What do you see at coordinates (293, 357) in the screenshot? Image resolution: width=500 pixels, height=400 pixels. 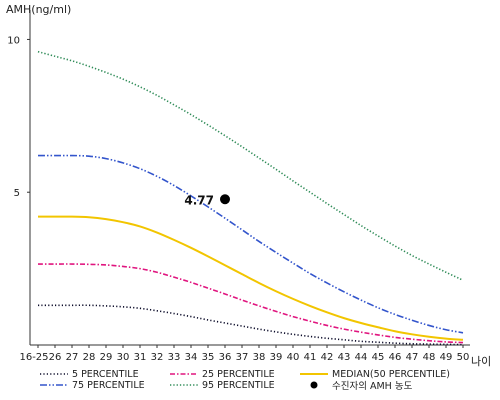 I see `x-tick-label: 40` at bounding box center [293, 357].